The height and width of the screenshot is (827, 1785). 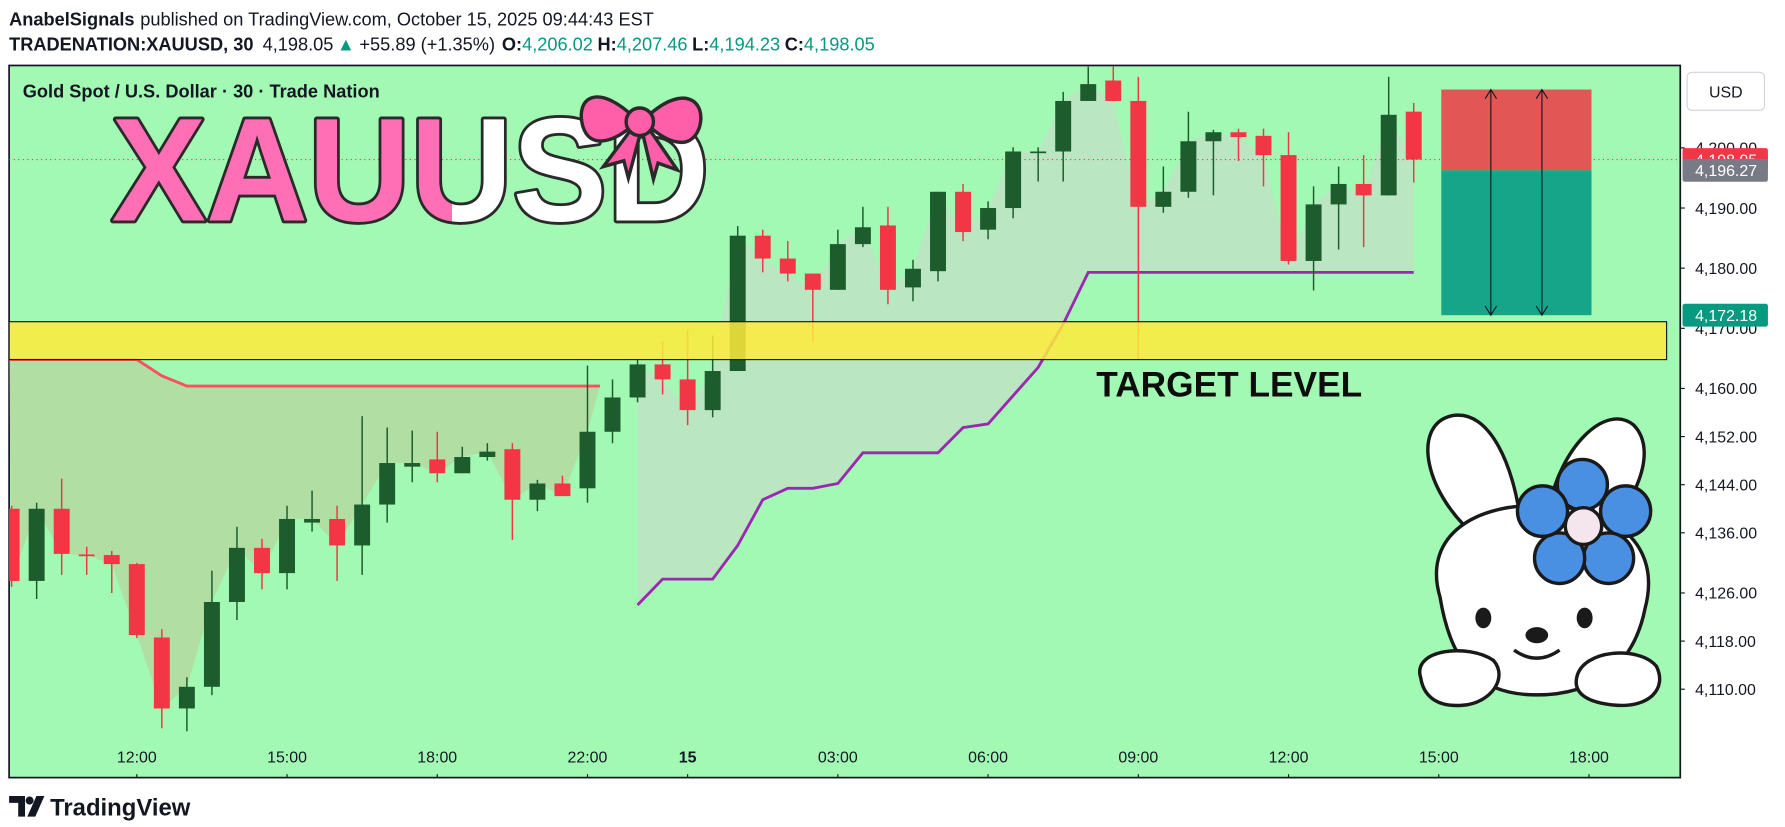 What do you see at coordinates (1534, 633) in the screenshot?
I see `bunny-face` at bounding box center [1534, 633].